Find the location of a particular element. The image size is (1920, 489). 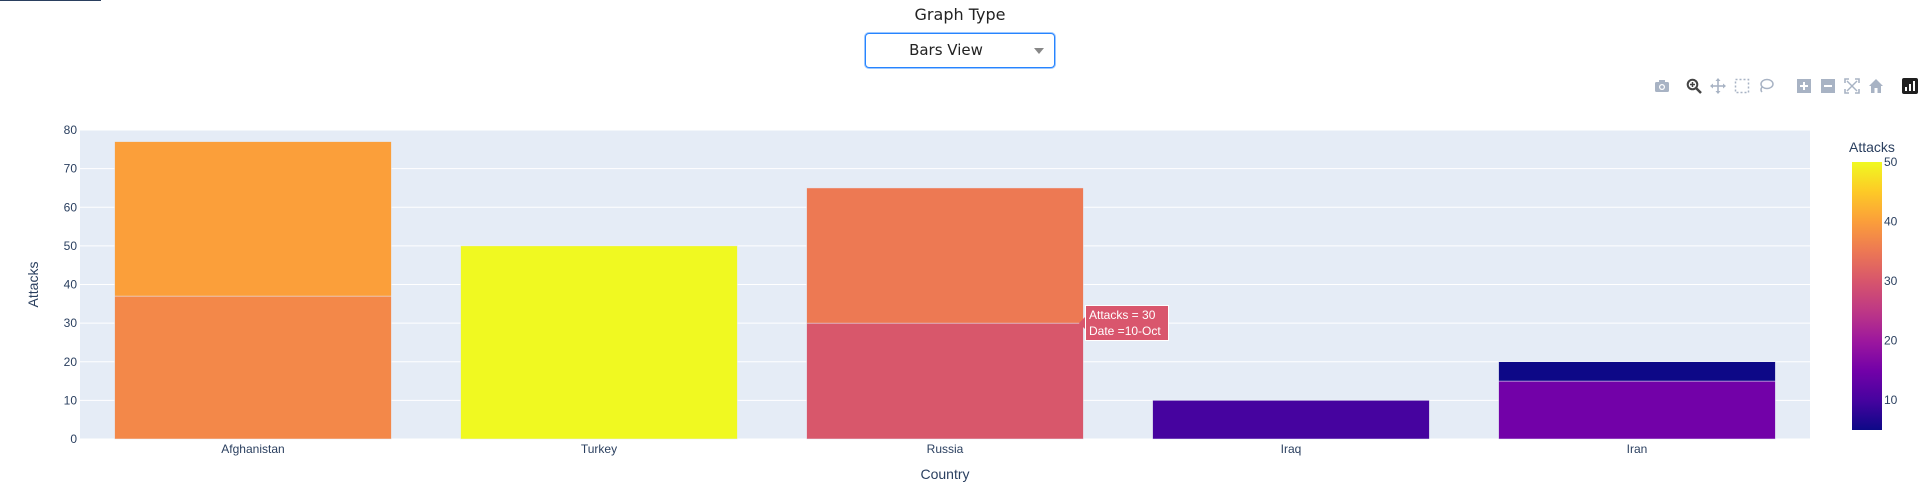

y-tick-labels: 0 10 20 30 40 50 60 70 80 is located at coordinates (71, 284).